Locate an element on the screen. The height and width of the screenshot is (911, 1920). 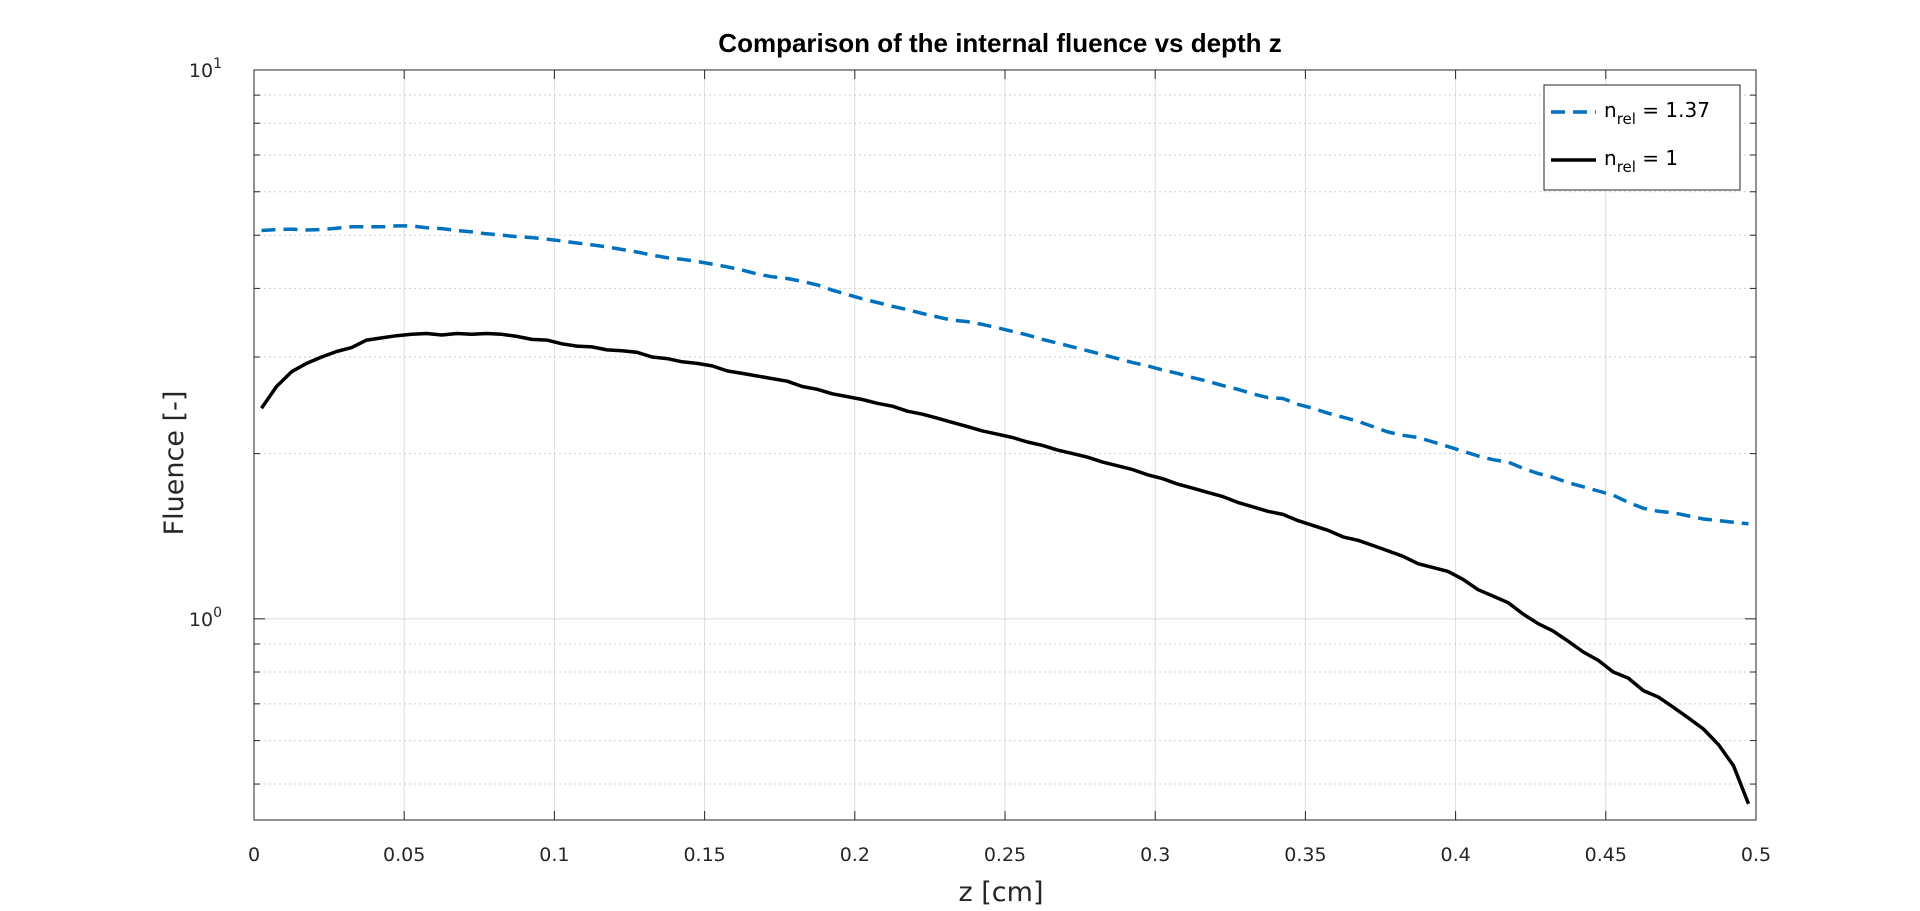
y-tick-labels: 10⁰ 10¹ is located at coordinates (205, 343).